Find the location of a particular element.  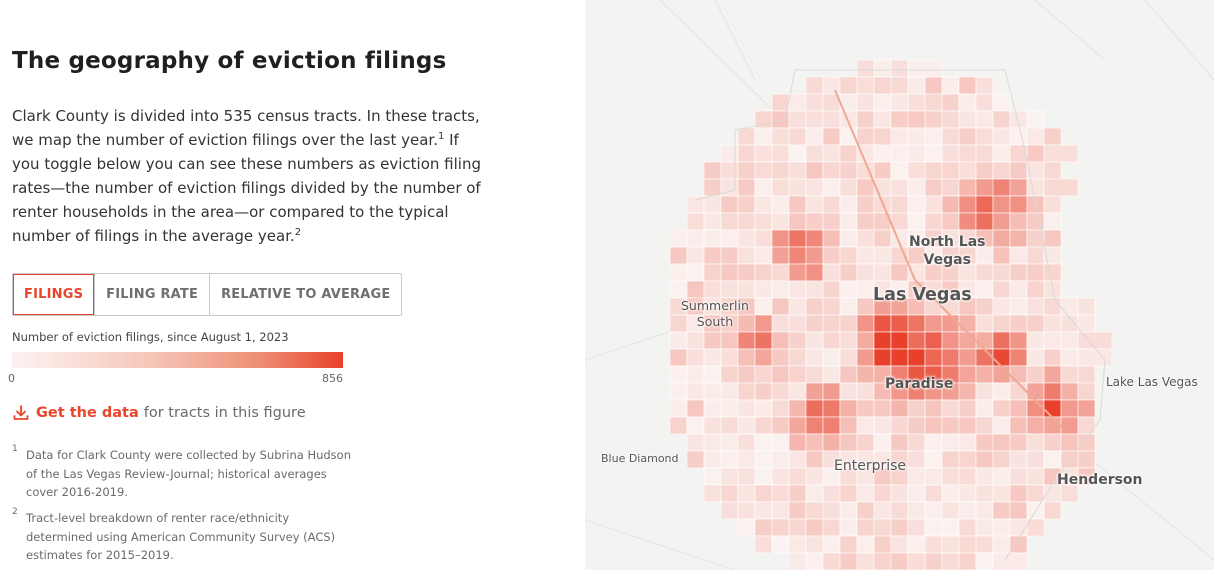

toggle-relative-button: RELATIVE TO AVERAGE is located at coordinates (305, 294).